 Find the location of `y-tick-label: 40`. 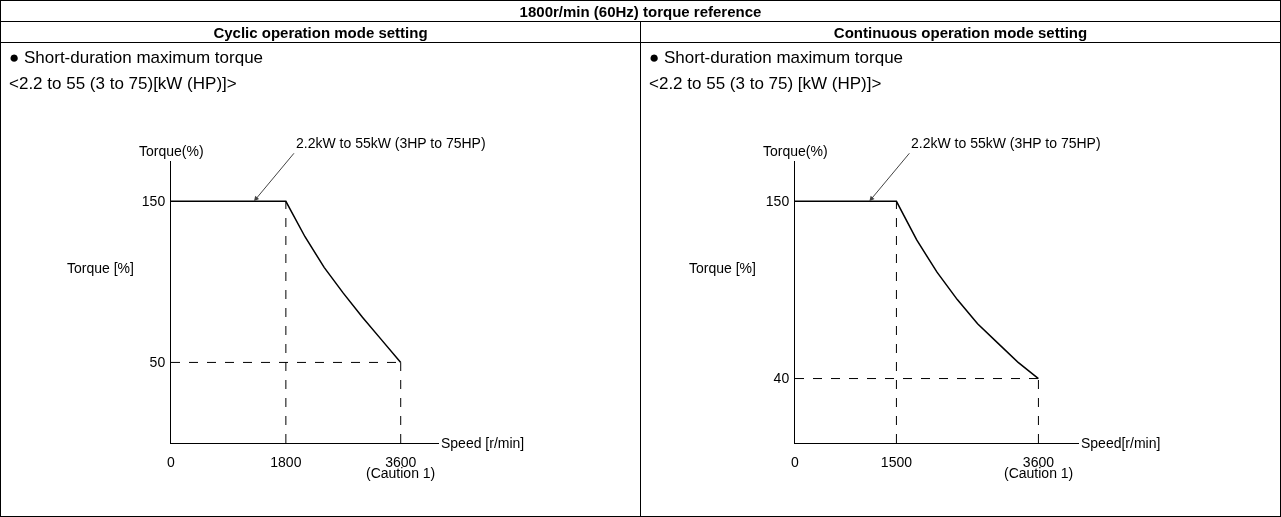

y-tick-label: 40 is located at coordinates (781, 378).